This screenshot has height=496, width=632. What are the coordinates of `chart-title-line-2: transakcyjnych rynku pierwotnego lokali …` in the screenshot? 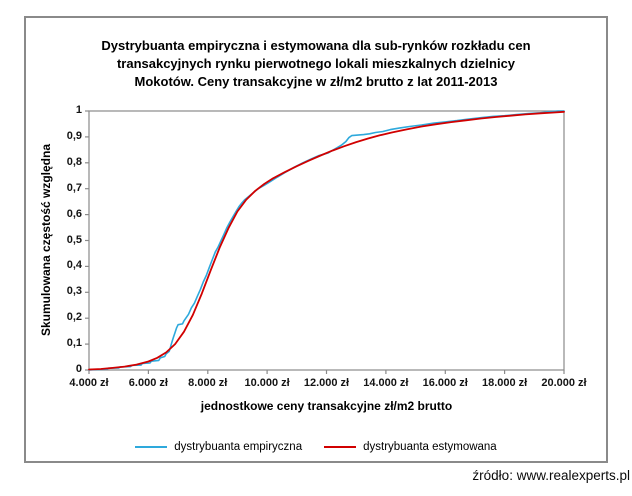 It's located at (316, 63).